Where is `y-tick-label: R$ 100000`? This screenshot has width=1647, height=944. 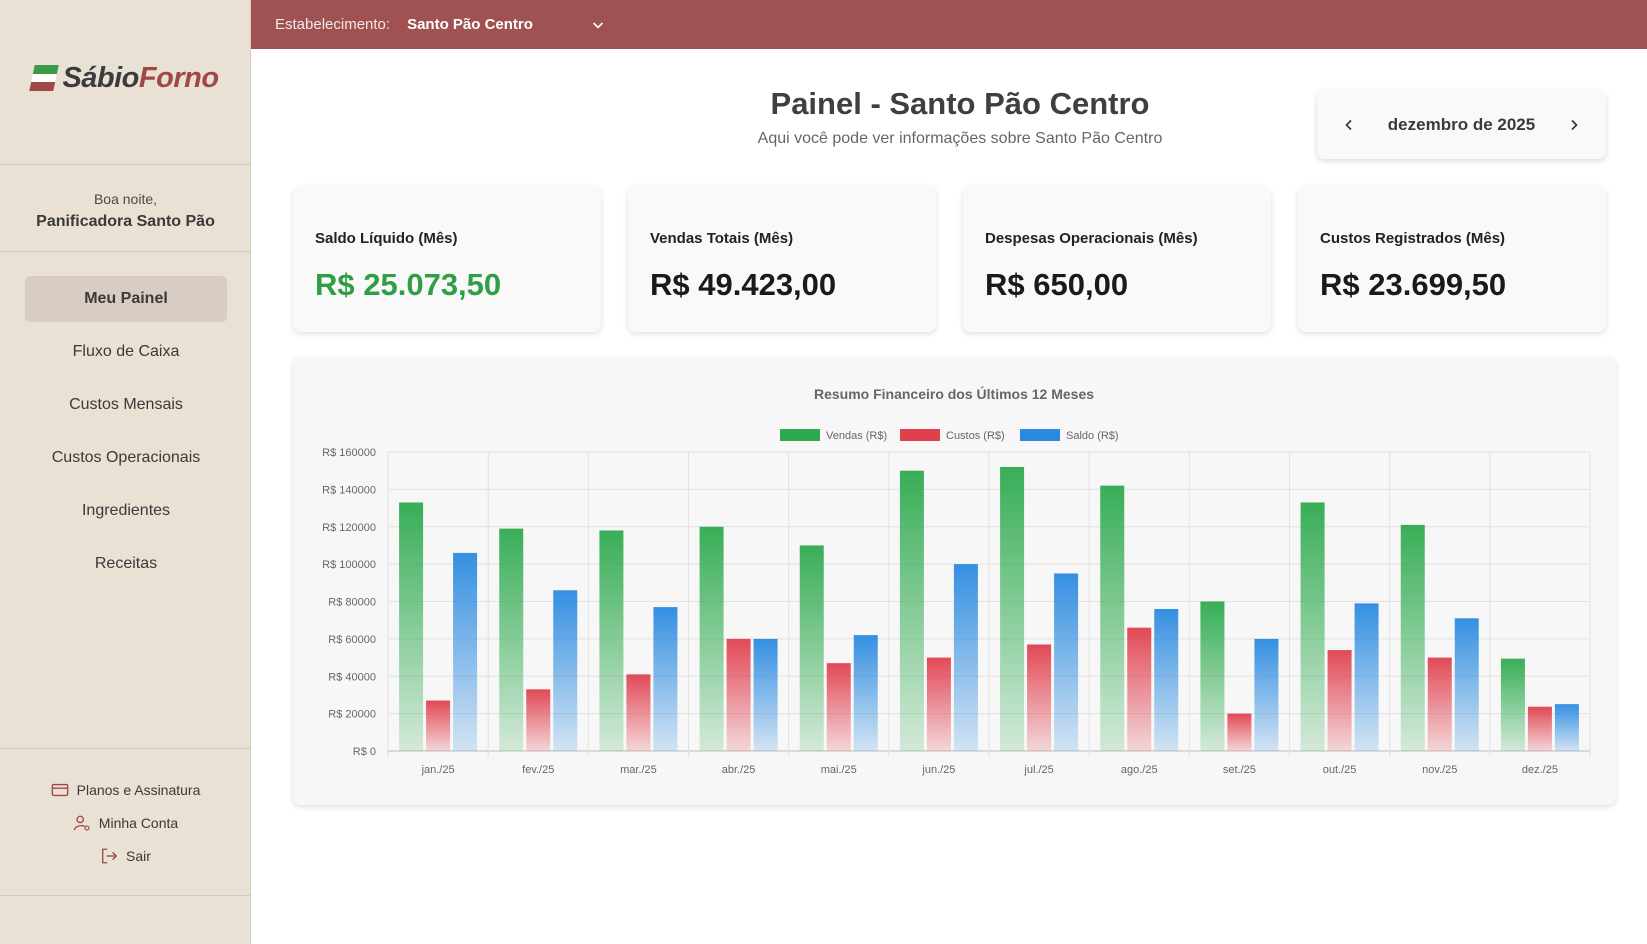 y-tick-label: R$ 100000 is located at coordinates (349, 565).